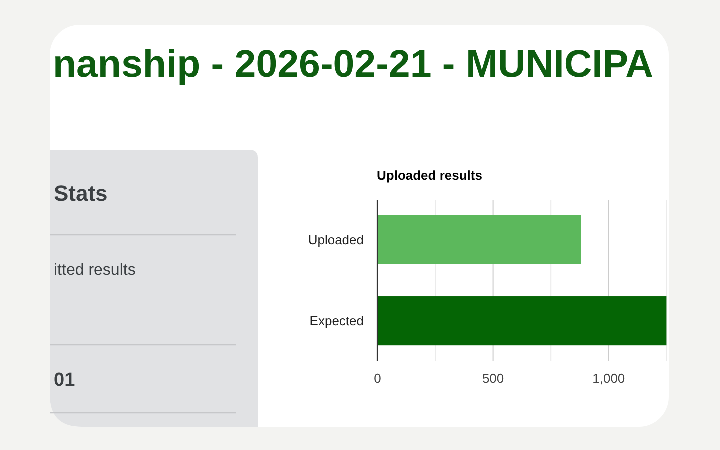 This screenshot has width=720, height=450. Describe the element at coordinates (337, 321) in the screenshot. I see `y-tick-label: Expected` at that location.